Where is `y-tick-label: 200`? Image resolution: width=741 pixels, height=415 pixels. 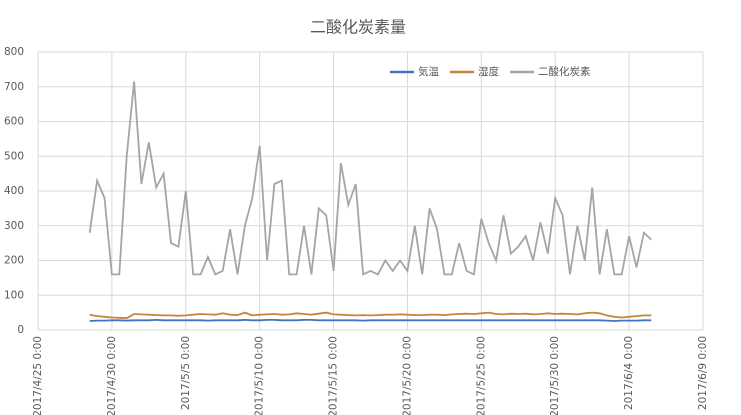
y-tick-label: 200 is located at coordinates (14, 261).